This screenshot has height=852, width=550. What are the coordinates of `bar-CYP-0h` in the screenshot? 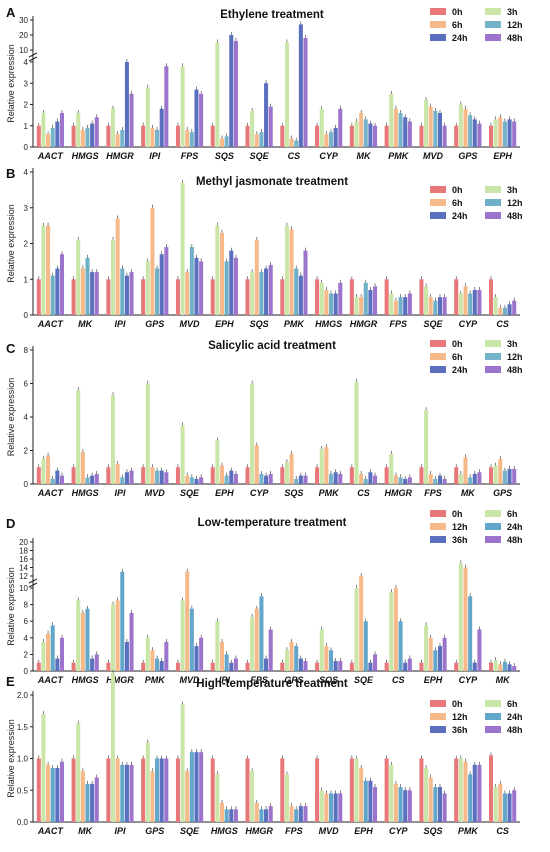 It's located at (456, 666).